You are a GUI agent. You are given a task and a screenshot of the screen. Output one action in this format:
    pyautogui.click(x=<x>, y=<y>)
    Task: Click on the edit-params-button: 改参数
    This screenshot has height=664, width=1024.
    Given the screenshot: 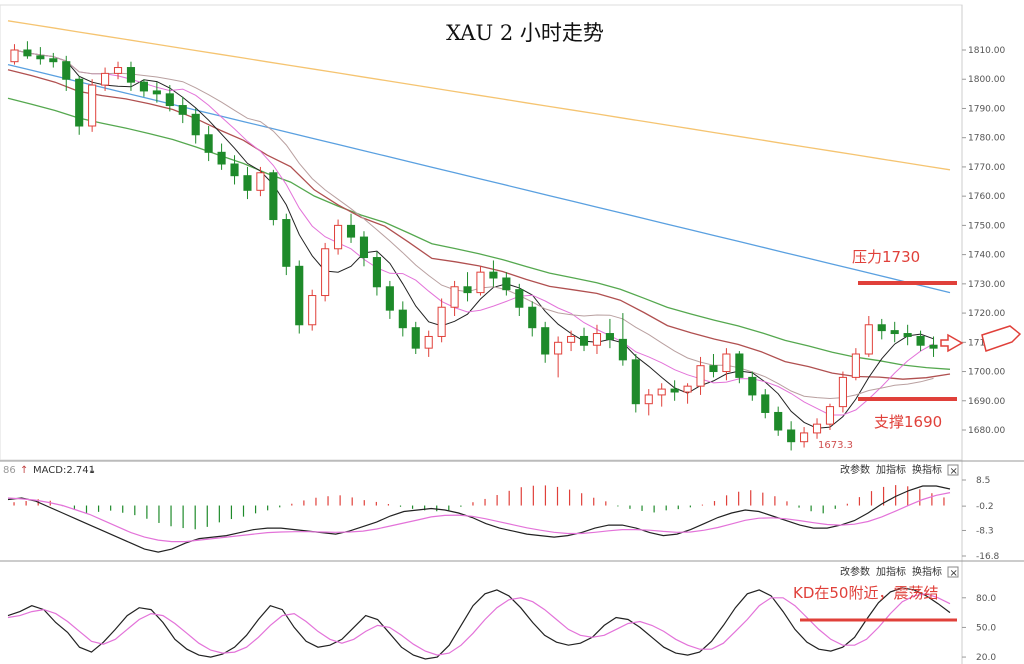 What is the action you would take?
    pyautogui.click(x=855, y=469)
    